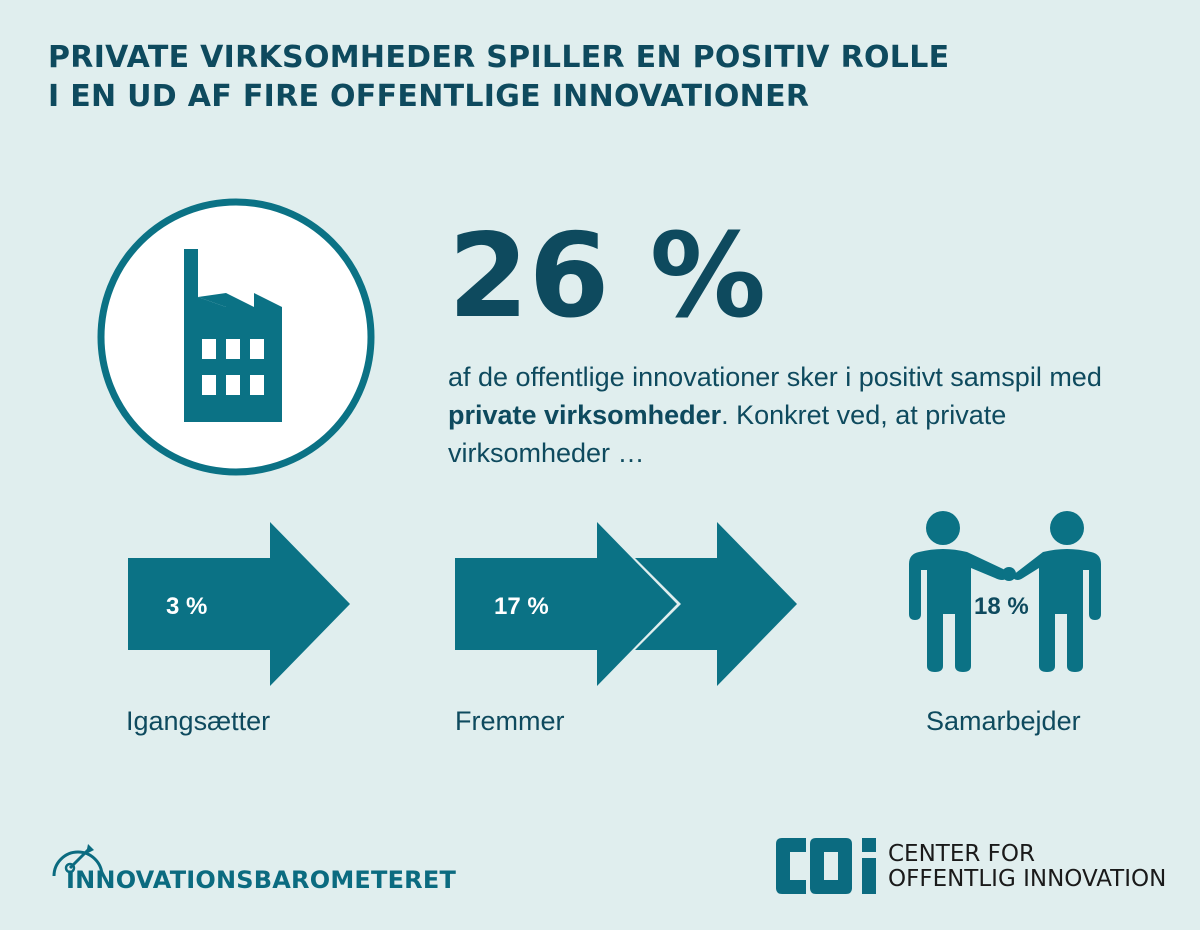 The image size is (1200, 930). Describe the element at coordinates (261, 880) in the screenshot. I see `innovationsbarometeret-logo: INNOVATIONSBAROMETERET` at that location.